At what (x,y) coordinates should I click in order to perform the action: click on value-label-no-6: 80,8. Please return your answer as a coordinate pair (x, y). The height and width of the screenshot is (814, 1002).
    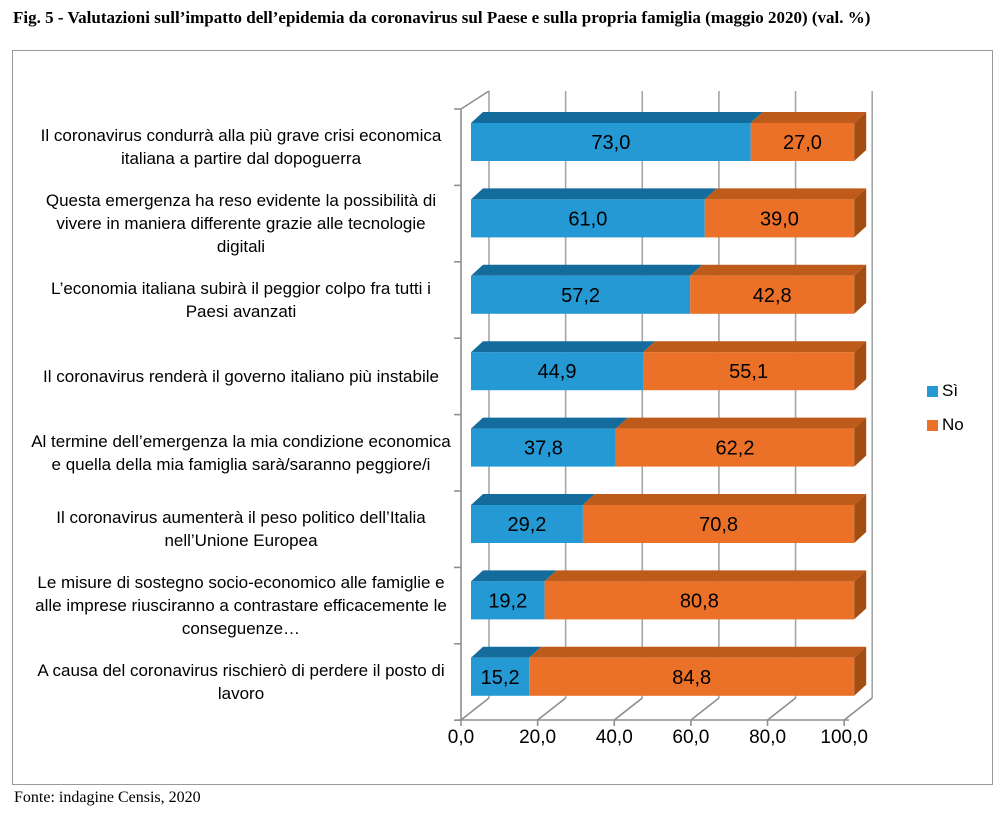
    Looking at the image, I should click on (699, 601).